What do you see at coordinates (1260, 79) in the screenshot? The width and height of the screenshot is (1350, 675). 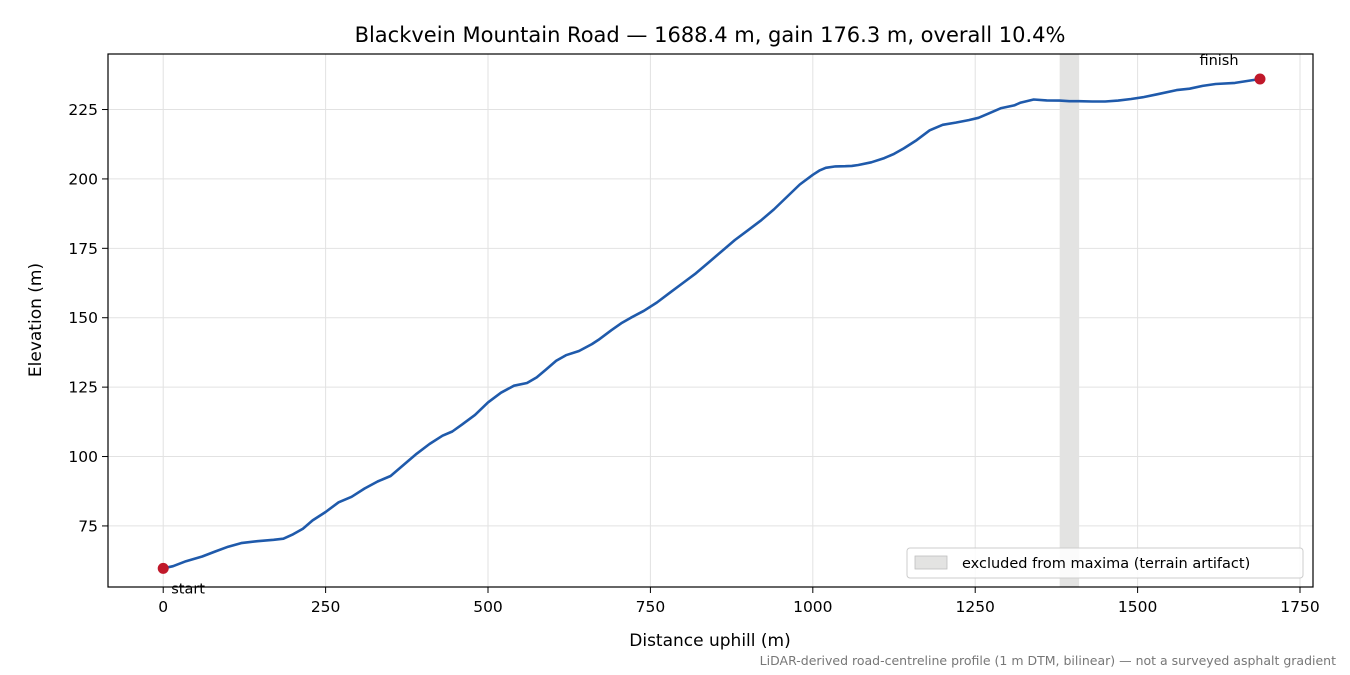 I see `finish-marker` at bounding box center [1260, 79].